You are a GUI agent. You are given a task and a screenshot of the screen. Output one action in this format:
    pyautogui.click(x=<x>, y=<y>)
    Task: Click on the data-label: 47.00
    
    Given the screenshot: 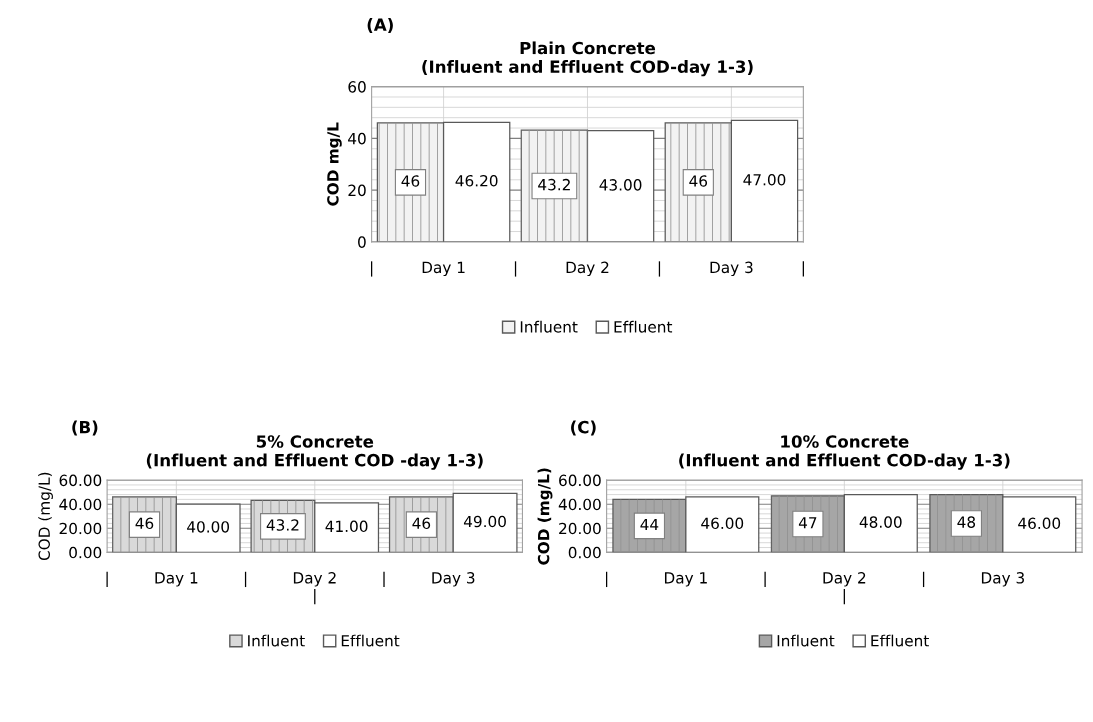 What is the action you would take?
    pyautogui.click(x=764, y=179)
    